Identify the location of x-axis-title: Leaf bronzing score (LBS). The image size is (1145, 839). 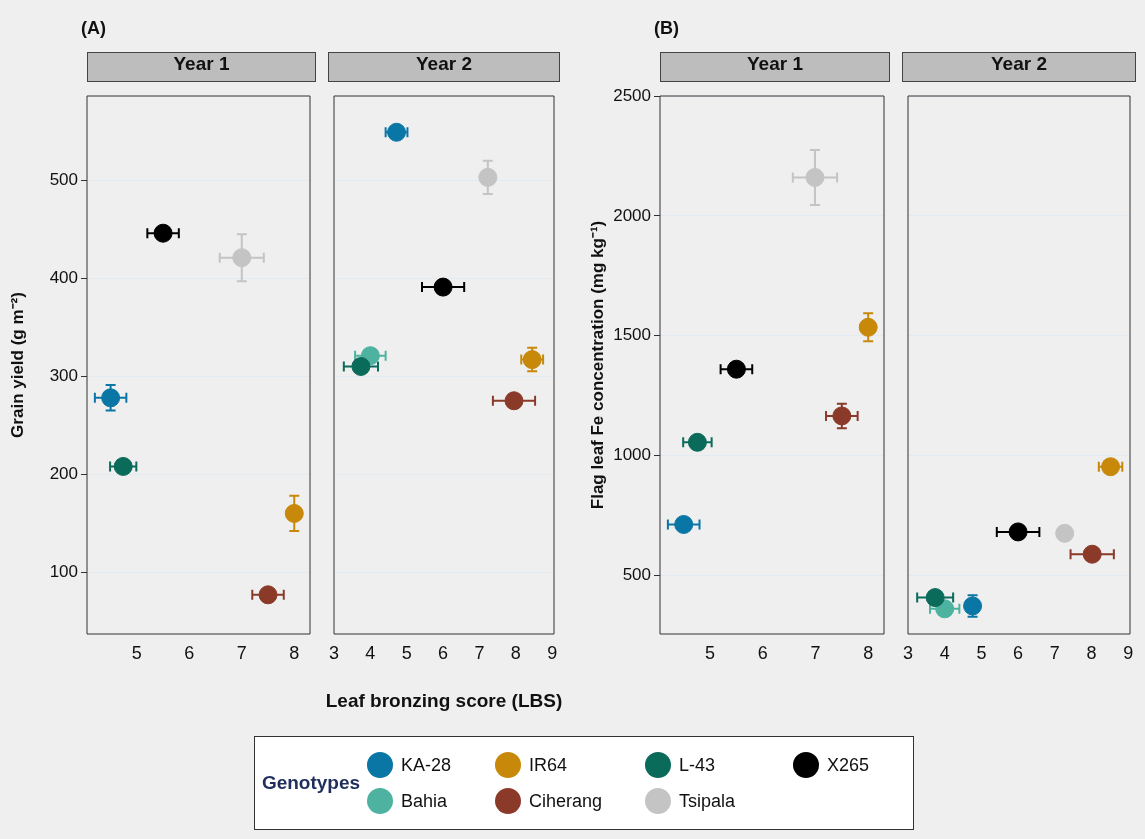
(444, 701).